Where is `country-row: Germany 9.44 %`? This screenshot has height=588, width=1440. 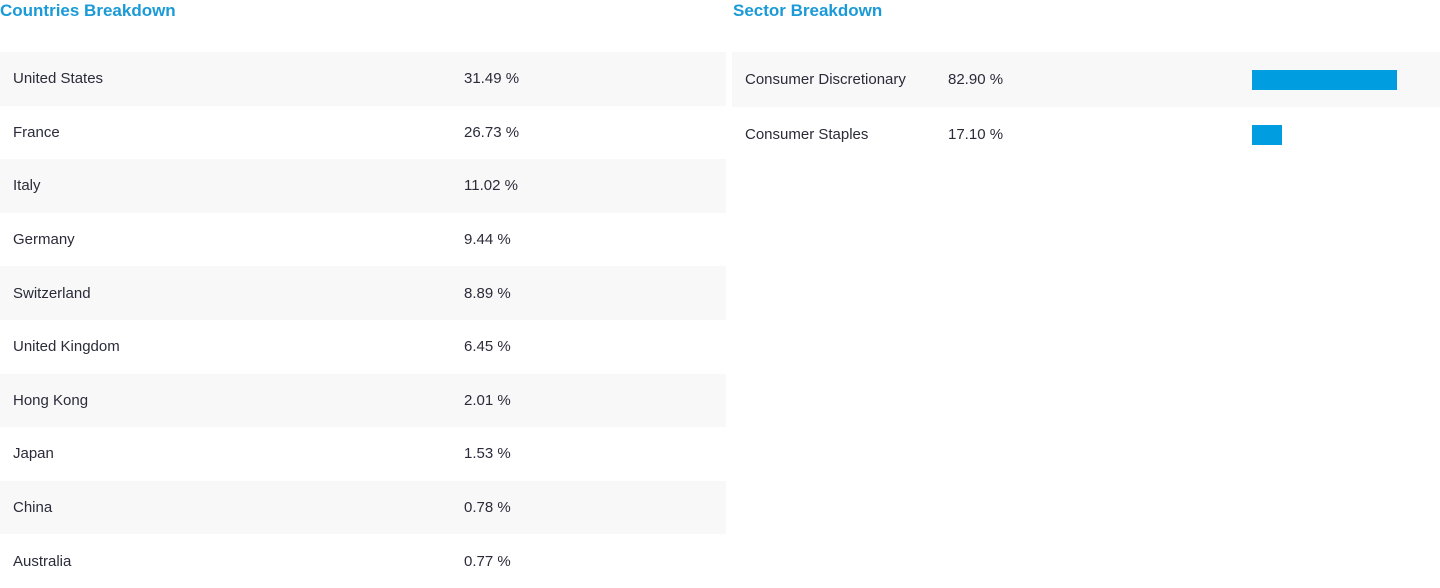 country-row: Germany 9.44 % is located at coordinates (363, 240).